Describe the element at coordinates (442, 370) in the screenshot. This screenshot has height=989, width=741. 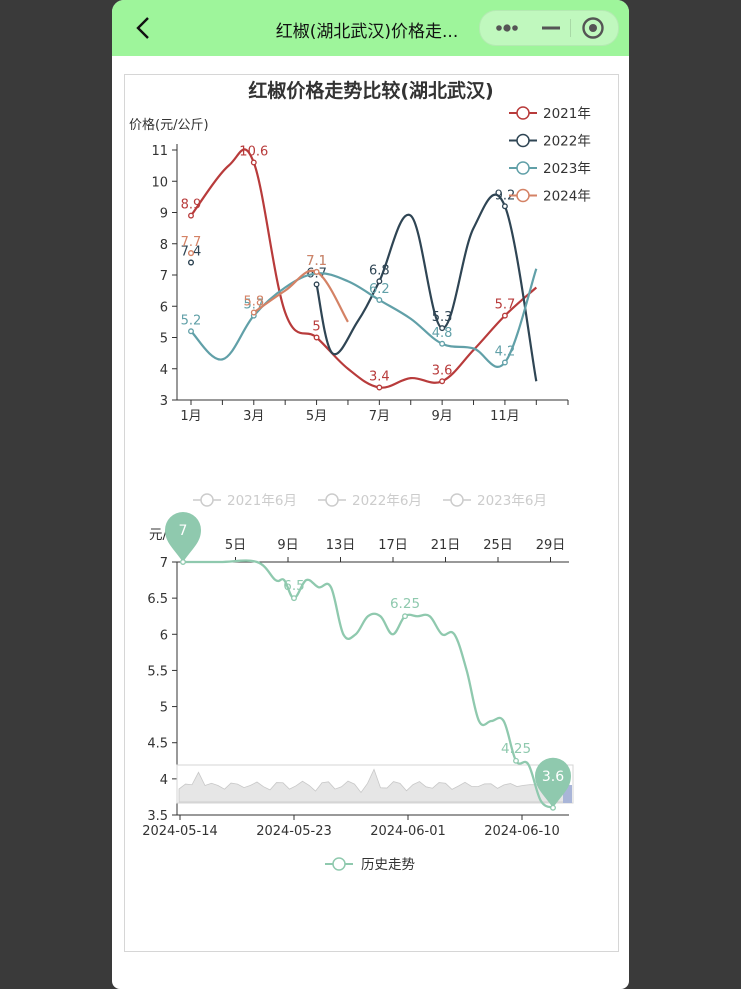
I see `series-2021年-data-label: 3.6` at that location.